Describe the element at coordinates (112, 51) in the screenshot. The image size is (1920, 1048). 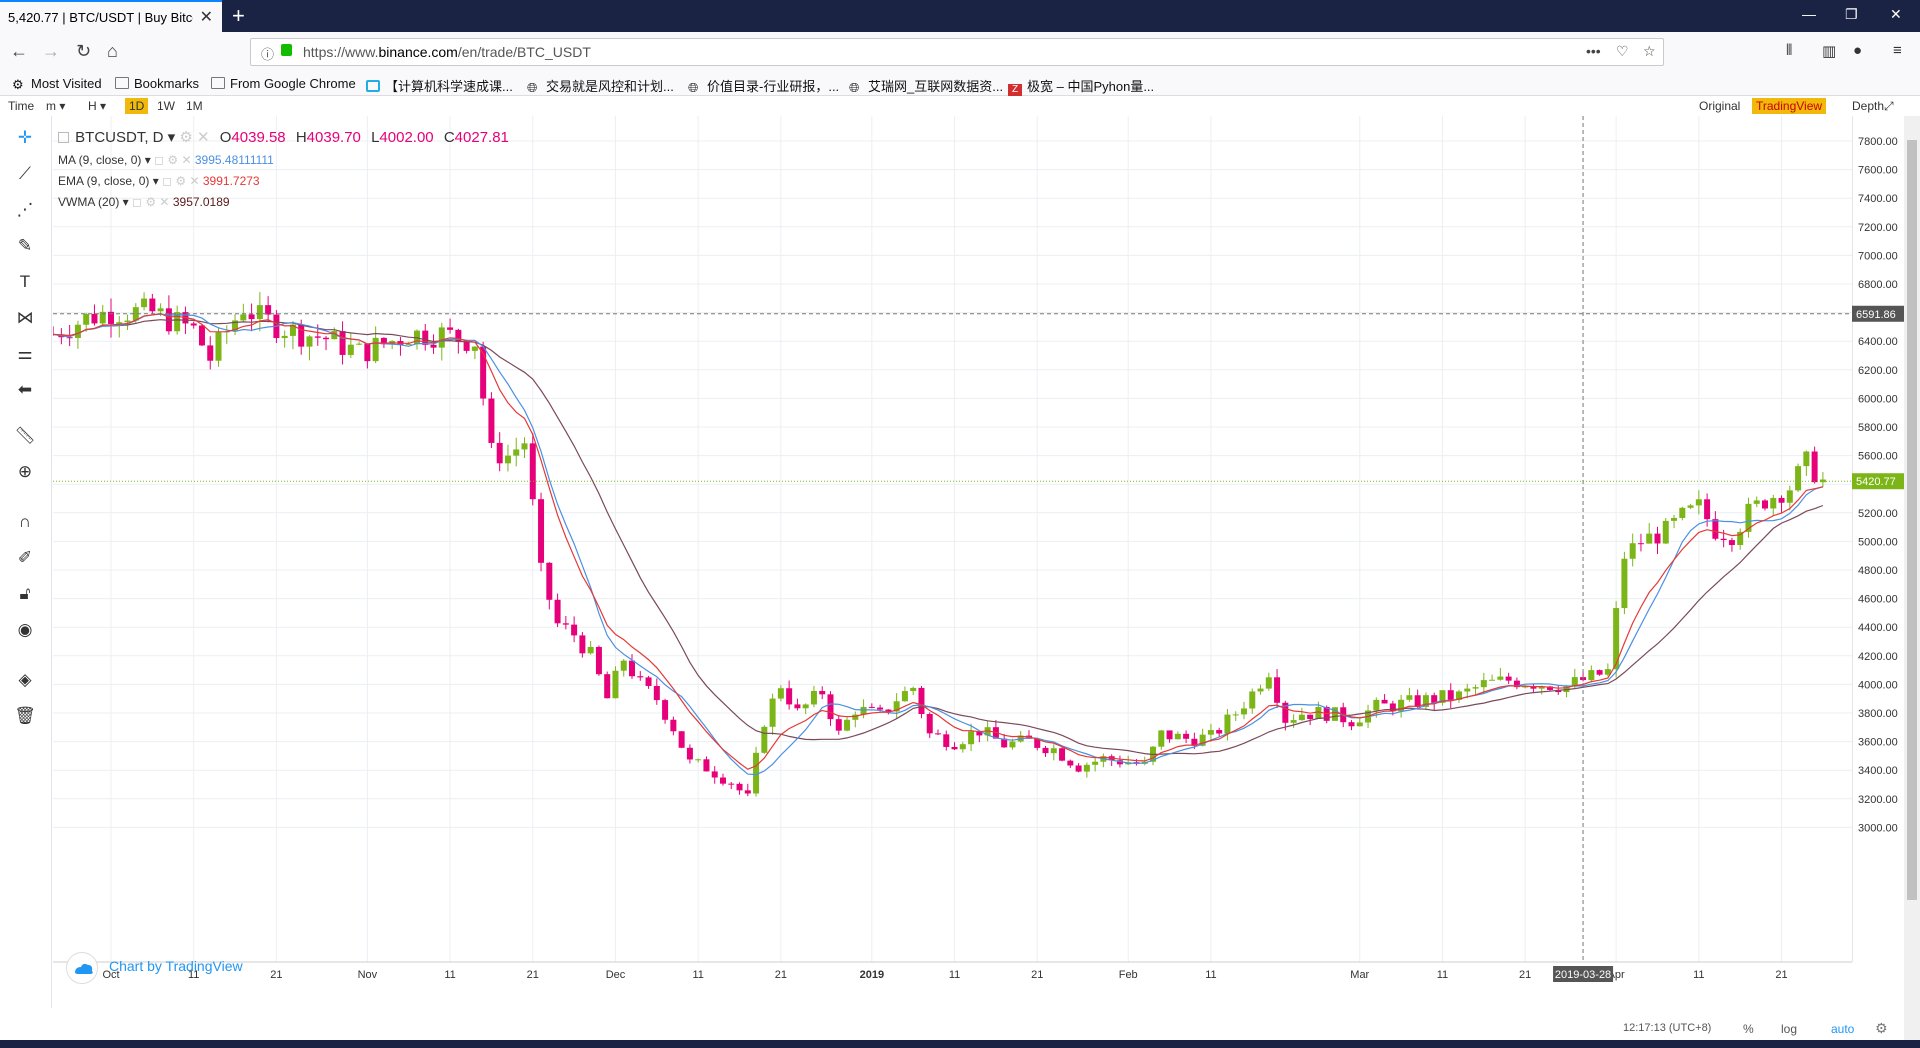
I see `home-icon: ⌂` at that location.